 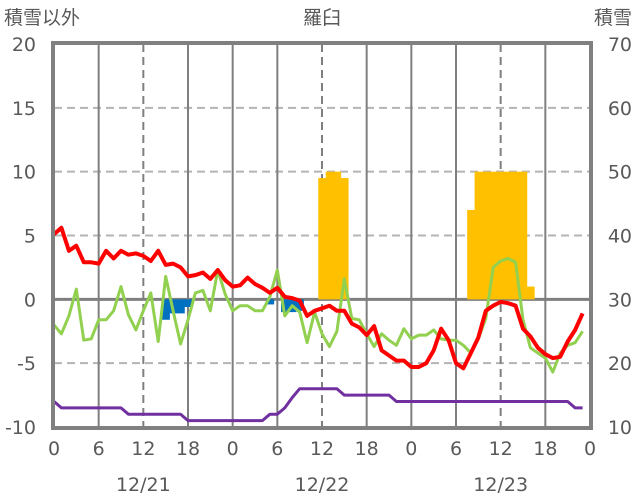 I want to click on y-tick-left: 20, so click(x=24, y=45).